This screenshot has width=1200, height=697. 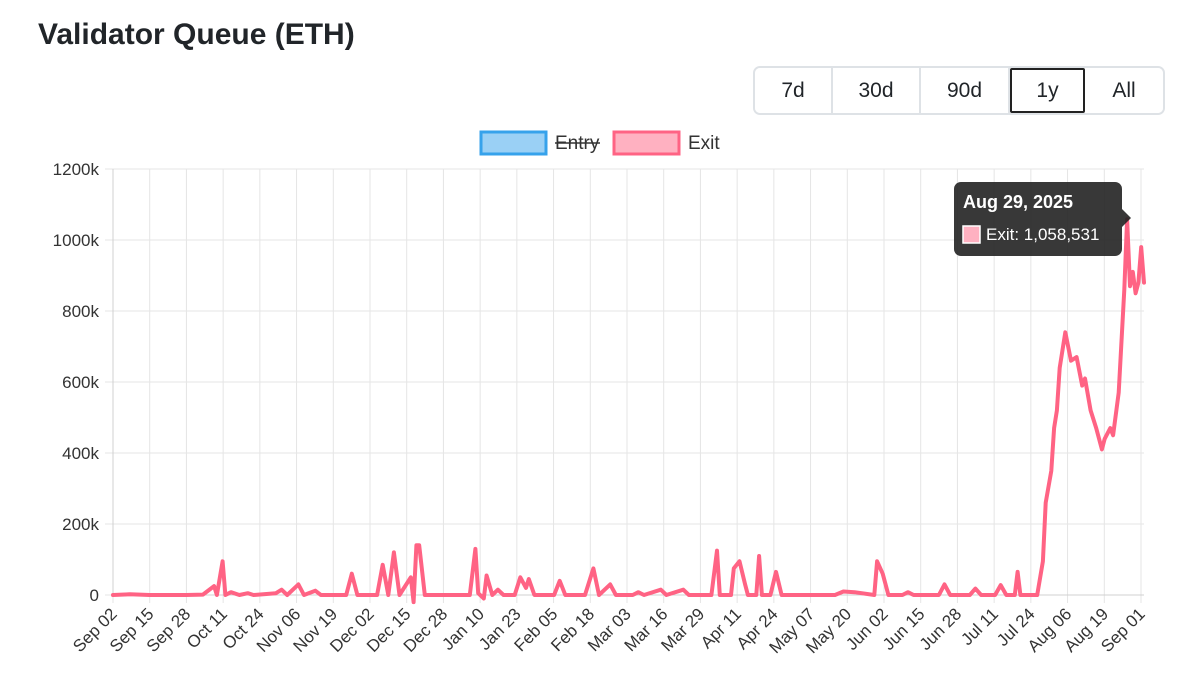 What do you see at coordinates (80, 382) in the screenshot?
I see `y-tick-label: 600k` at bounding box center [80, 382].